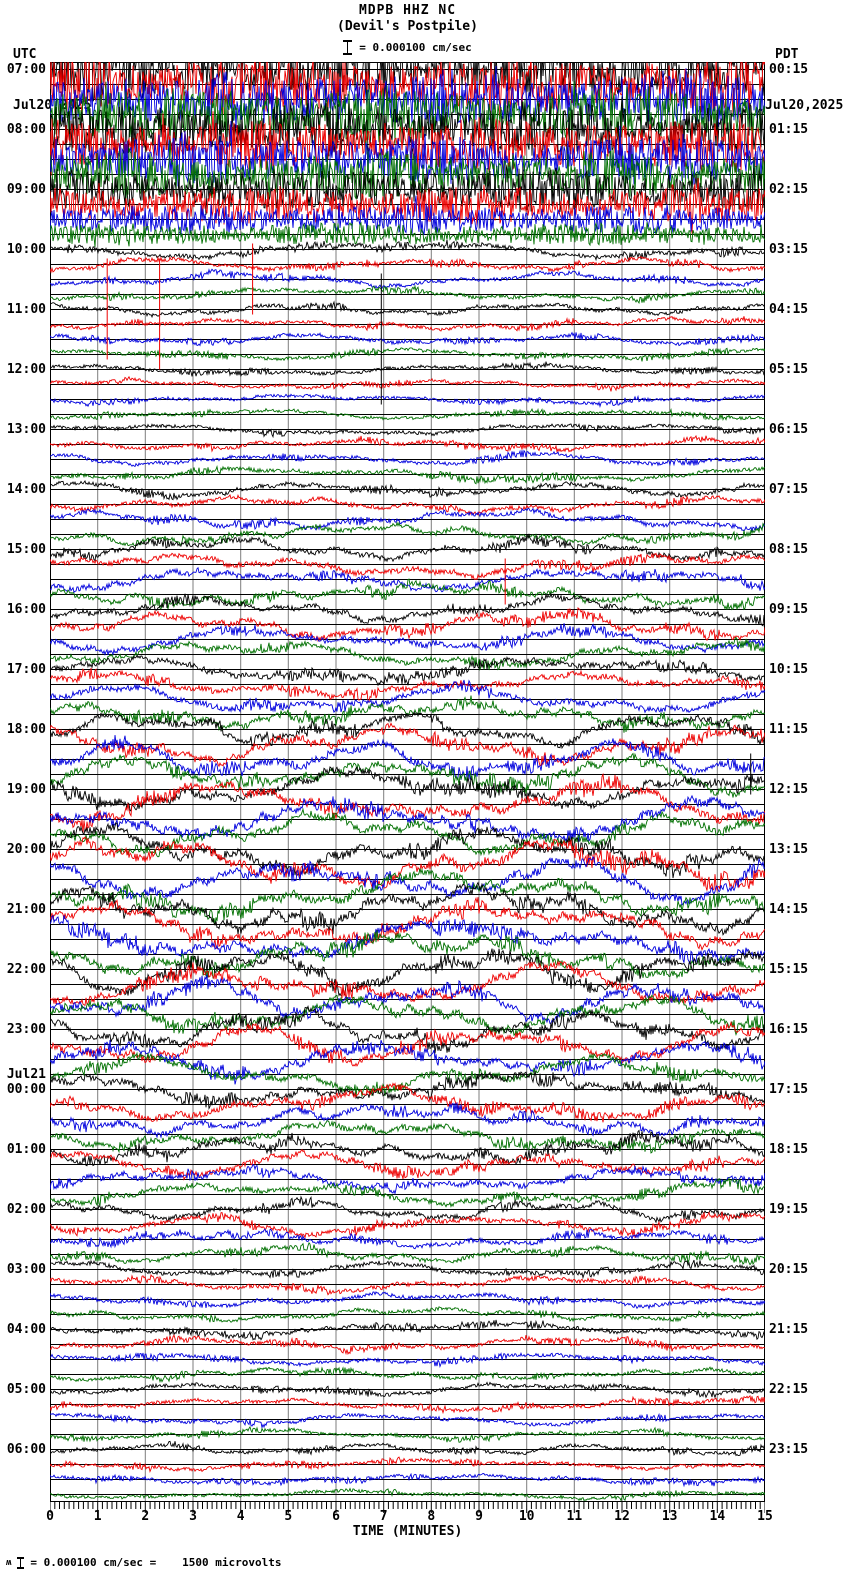  Describe the element at coordinates (789, 1449) in the screenshot. I see `pdt-hour-label: 23:15` at that location.